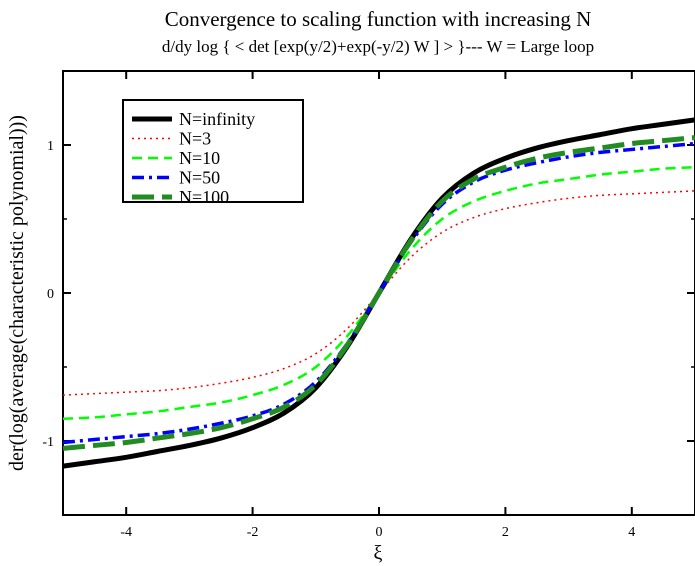 The height and width of the screenshot is (566, 695). I want to click on legend-label: N=10, so click(199, 158).